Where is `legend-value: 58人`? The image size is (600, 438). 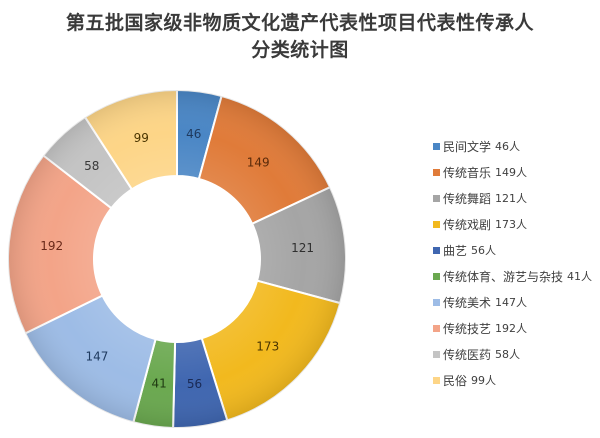 legend-value: 58人 is located at coordinates (508, 354).